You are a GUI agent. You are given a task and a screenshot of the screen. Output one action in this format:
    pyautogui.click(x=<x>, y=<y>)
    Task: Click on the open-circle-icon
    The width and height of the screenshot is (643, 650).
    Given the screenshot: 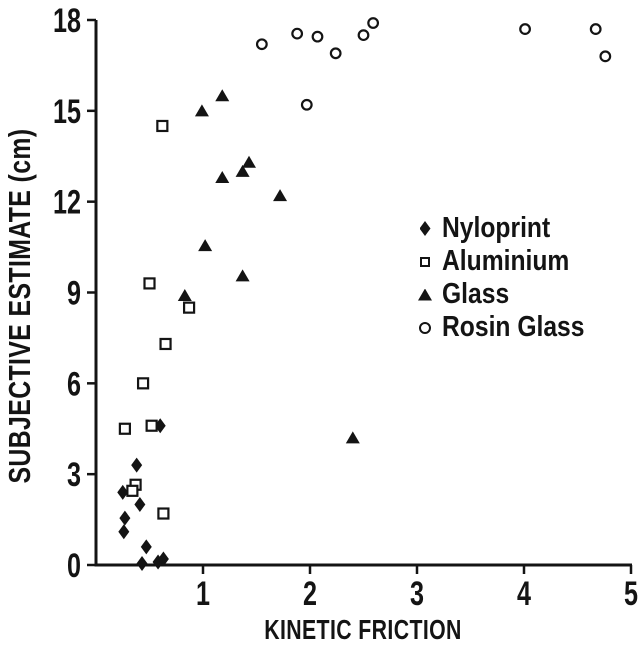 What is the action you would take?
    pyautogui.click(x=425, y=327)
    